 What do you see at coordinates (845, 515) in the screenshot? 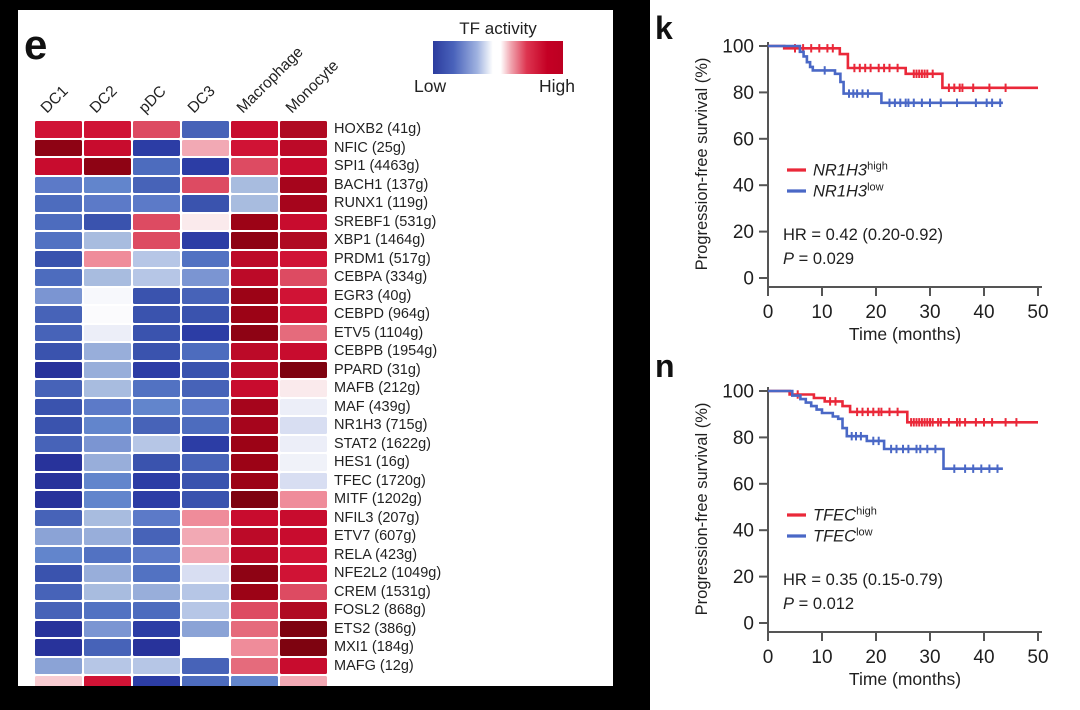
I see `legend-label: TFEChigh` at bounding box center [845, 515].